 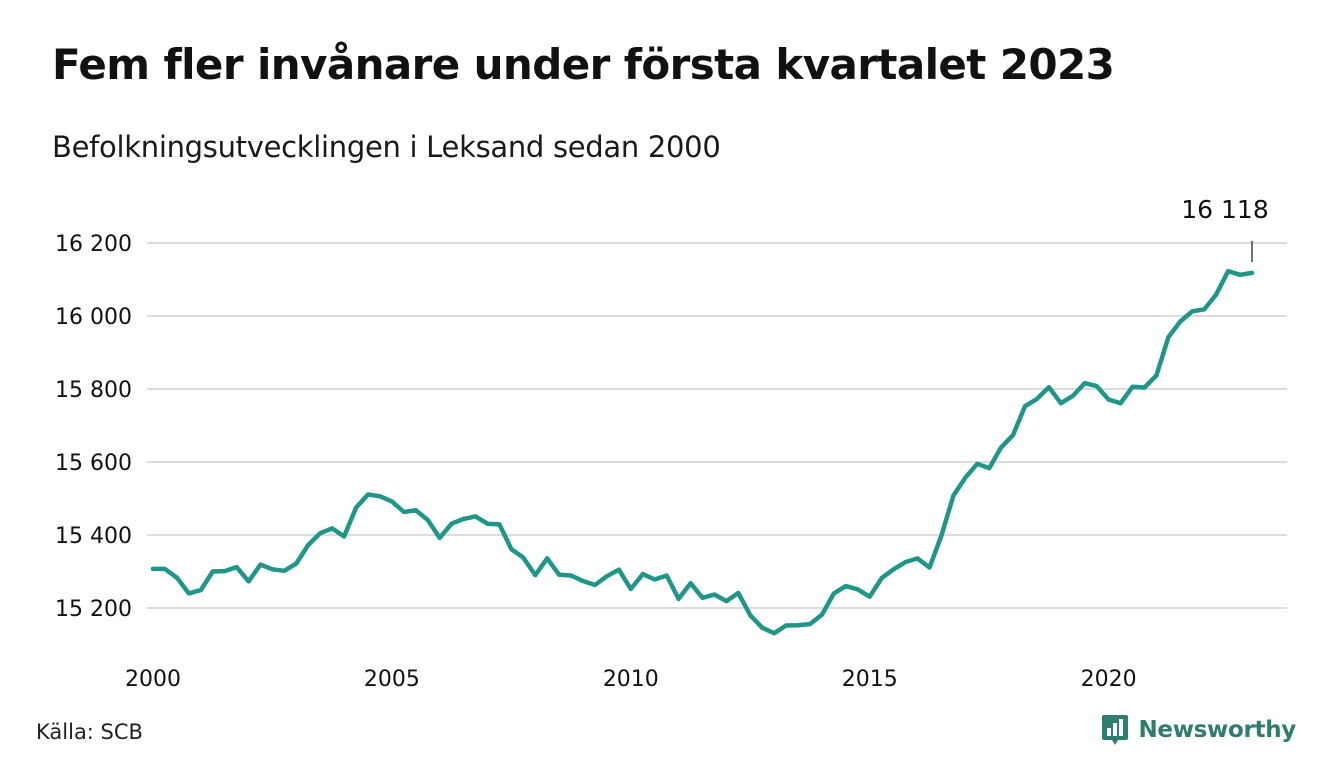 I want to click on x-axis-tick-labels: 2000 2005 2010 2015 2020, so click(x=631, y=679).